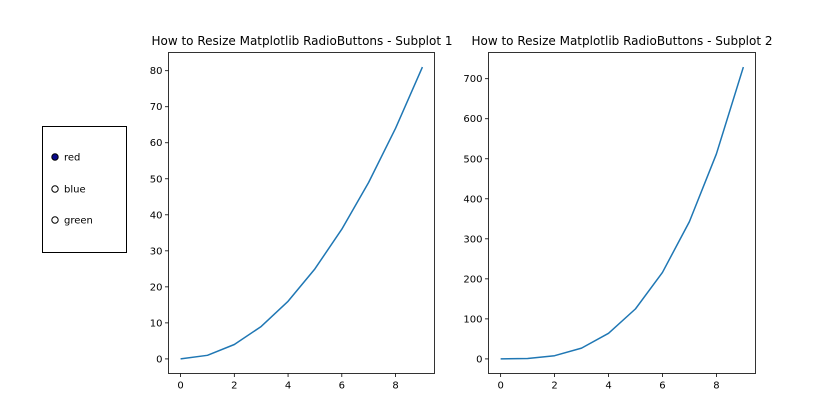 The image size is (840, 420). I want to click on radio-option-blue: blue, so click(68, 190).